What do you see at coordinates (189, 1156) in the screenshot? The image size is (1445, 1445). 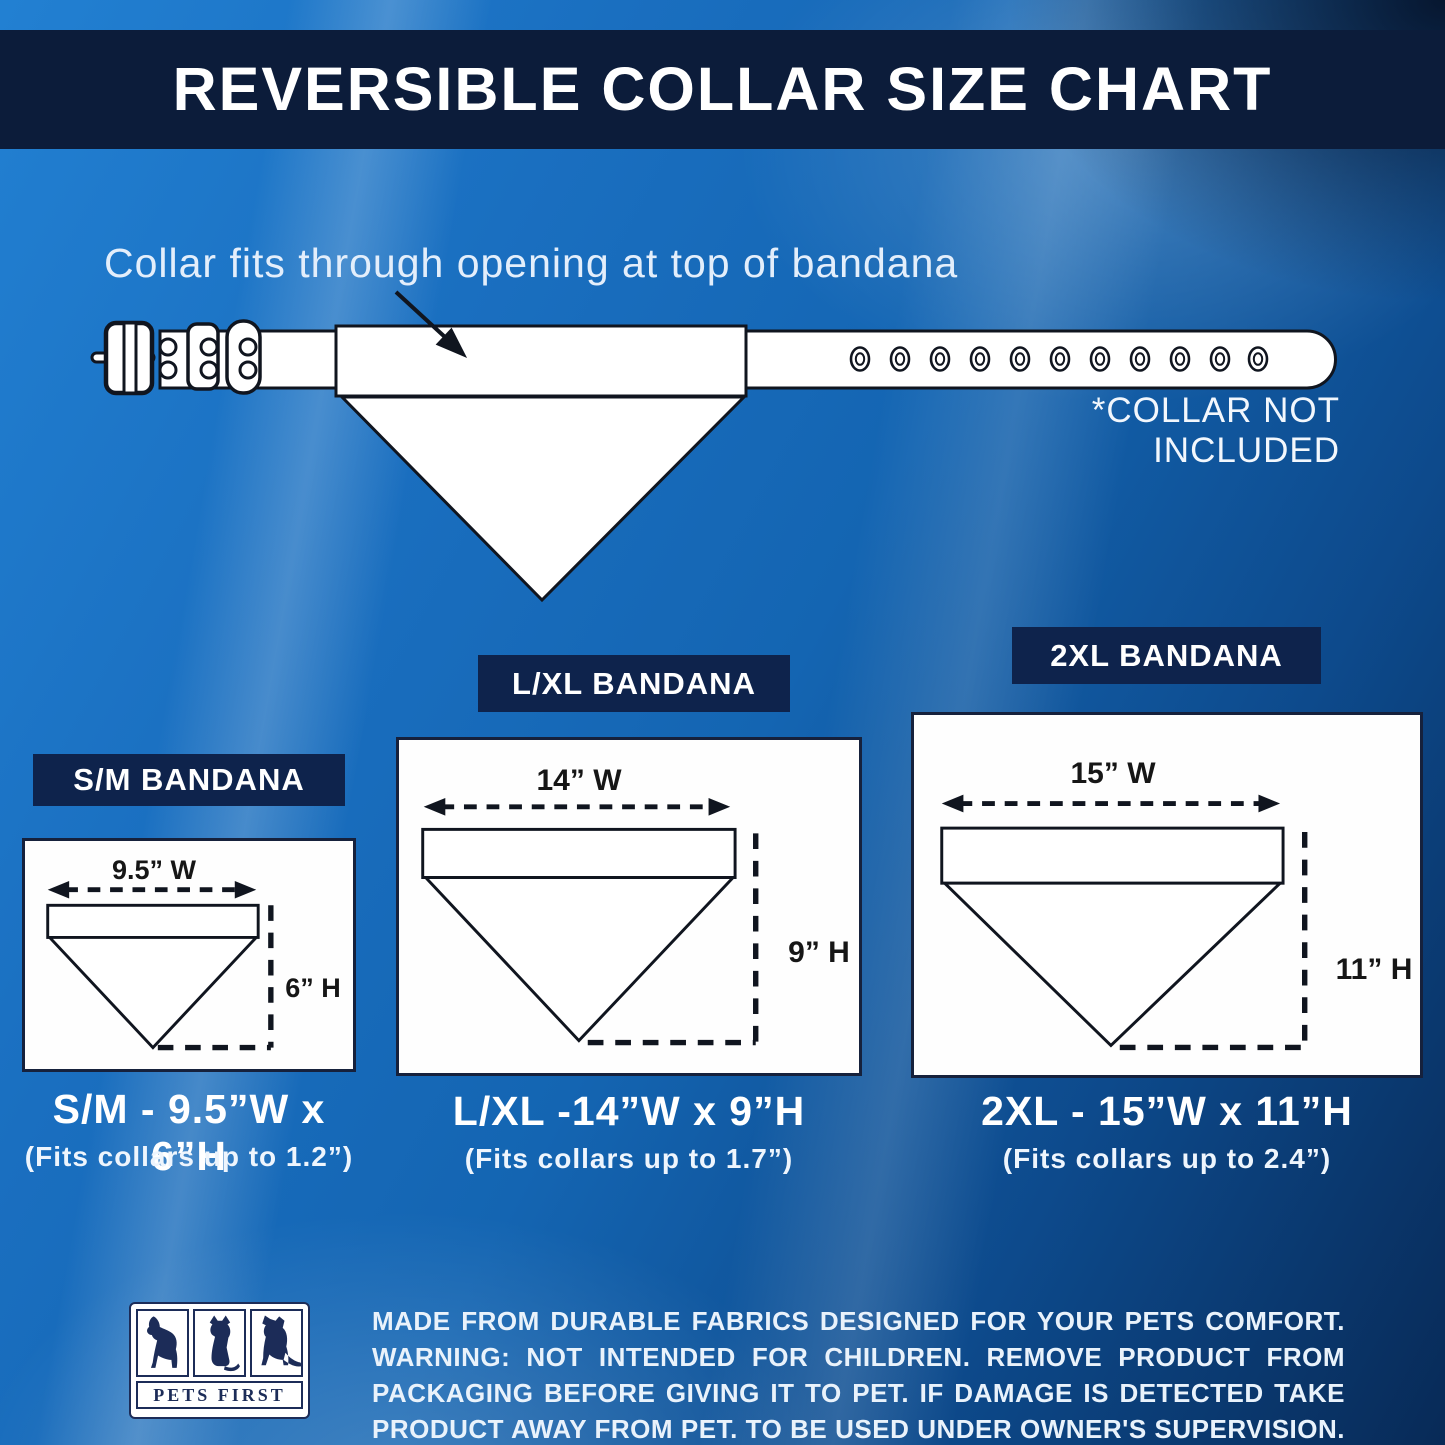 I see `fits-note-sm: (Fits collars up to 1.2”)` at bounding box center [189, 1156].